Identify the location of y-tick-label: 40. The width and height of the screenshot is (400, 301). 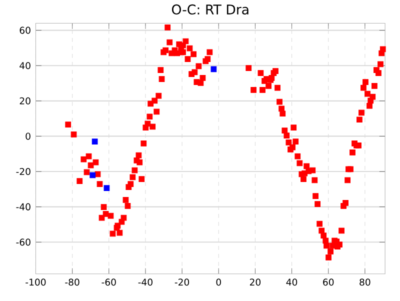
(25, 66).